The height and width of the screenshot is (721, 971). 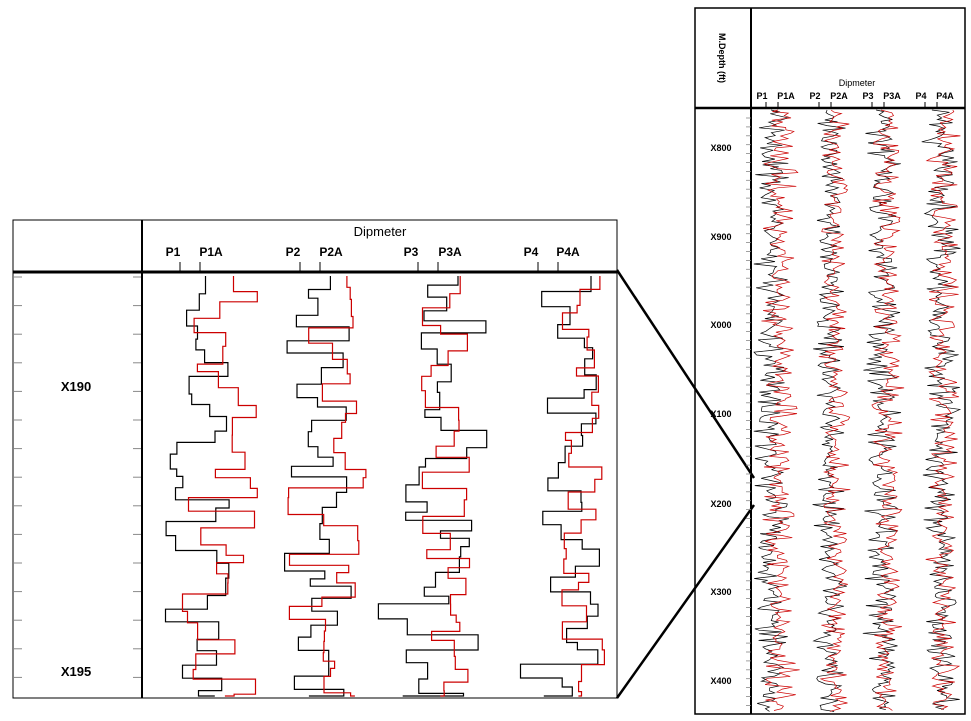 I want to click on full-curve-p3a, so click(x=888, y=410).